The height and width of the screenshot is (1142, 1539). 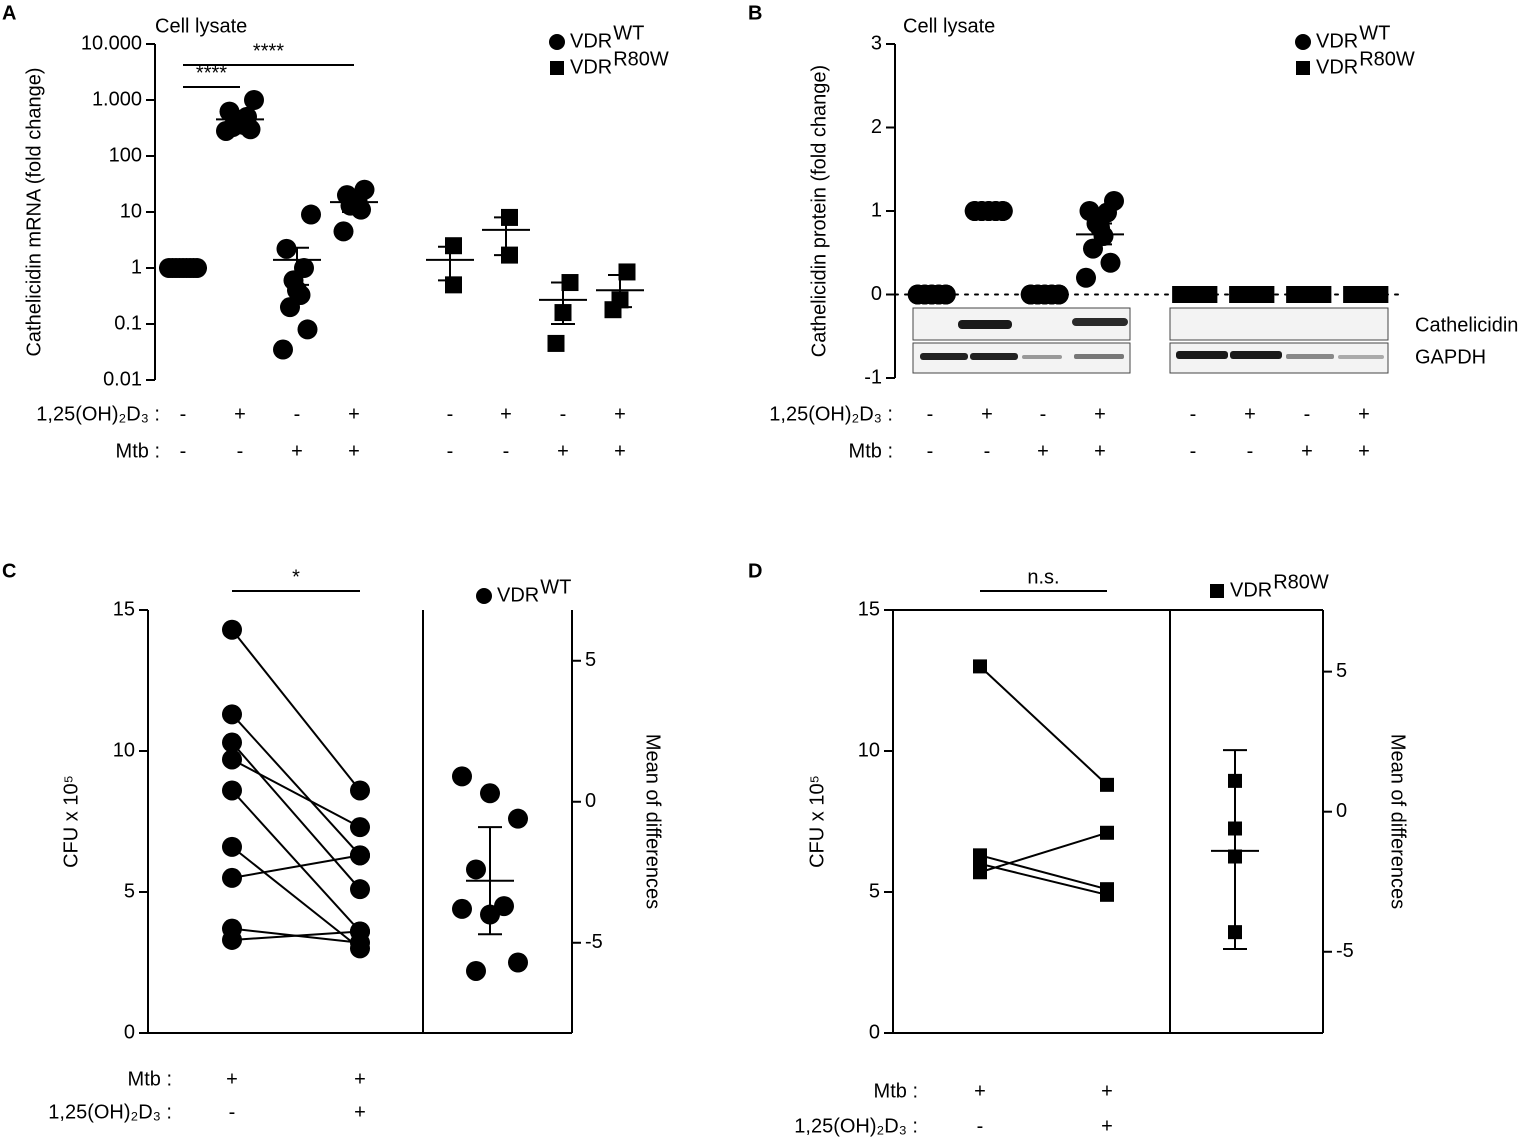 What do you see at coordinates (34, 211) in the screenshot?
I see `y-axis-label: Cathelicidin mRNA (fold change)` at bounding box center [34, 211].